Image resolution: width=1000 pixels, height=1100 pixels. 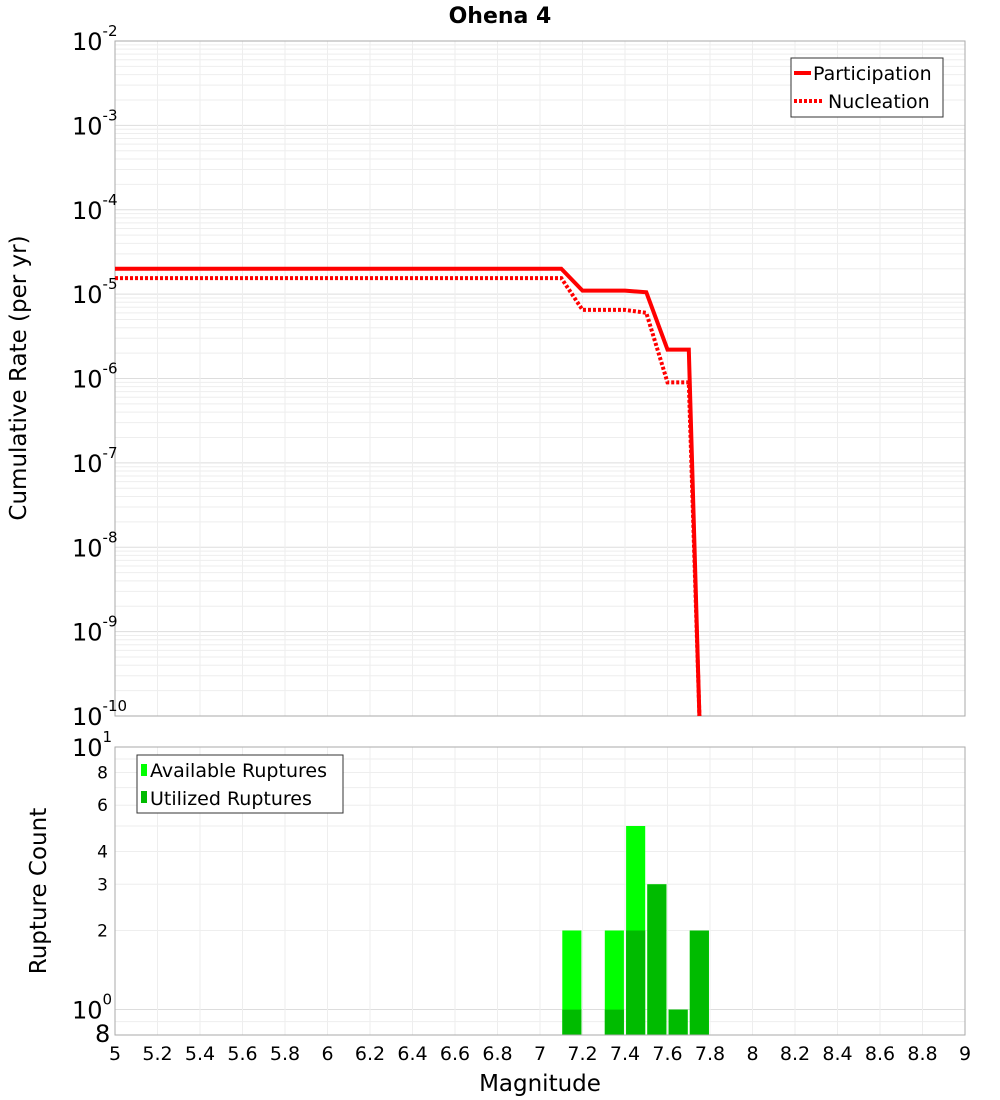 I want to click on count-y-tick-label: 10¹, so click(x=92, y=745).